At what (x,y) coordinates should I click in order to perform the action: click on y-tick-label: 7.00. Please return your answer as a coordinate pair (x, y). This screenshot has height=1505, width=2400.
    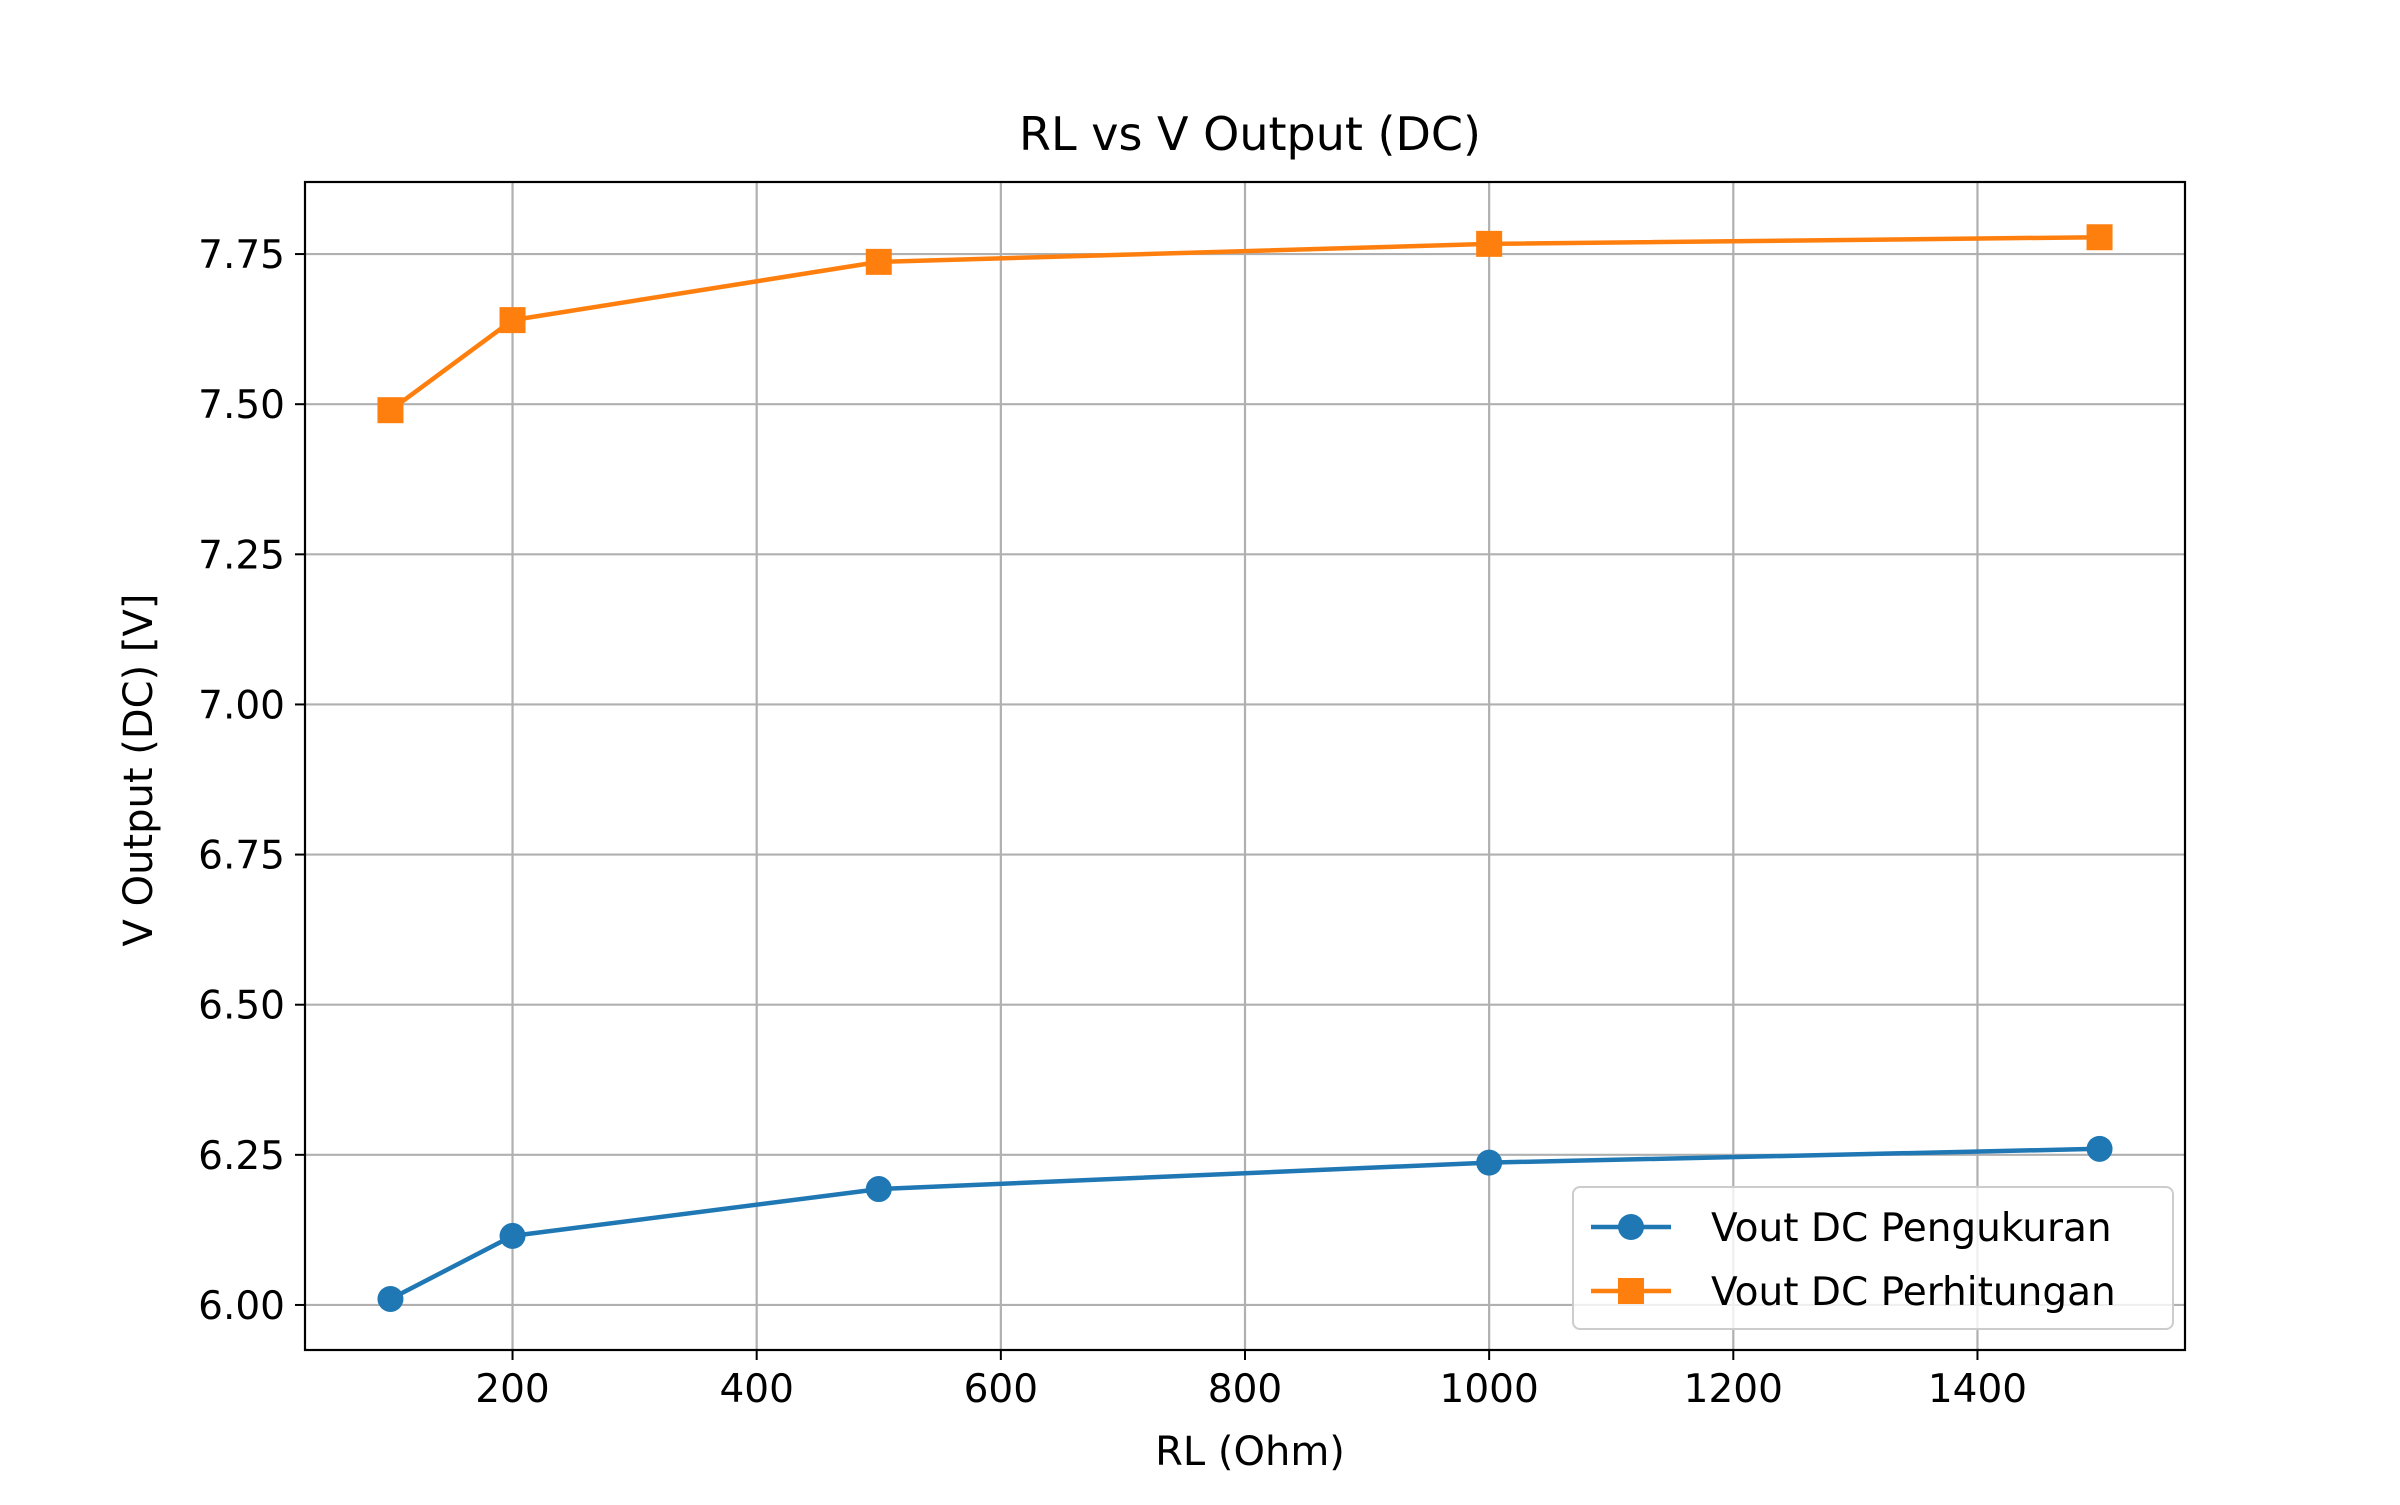
    Looking at the image, I should click on (241, 705).